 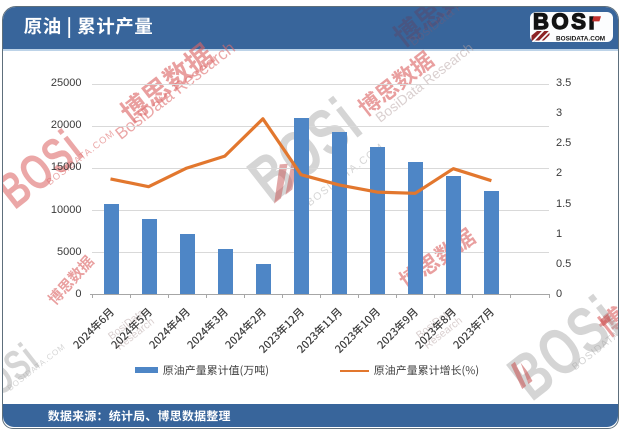 I want to click on svg-text: BOSIDATA.COM, so click(x=580, y=38).